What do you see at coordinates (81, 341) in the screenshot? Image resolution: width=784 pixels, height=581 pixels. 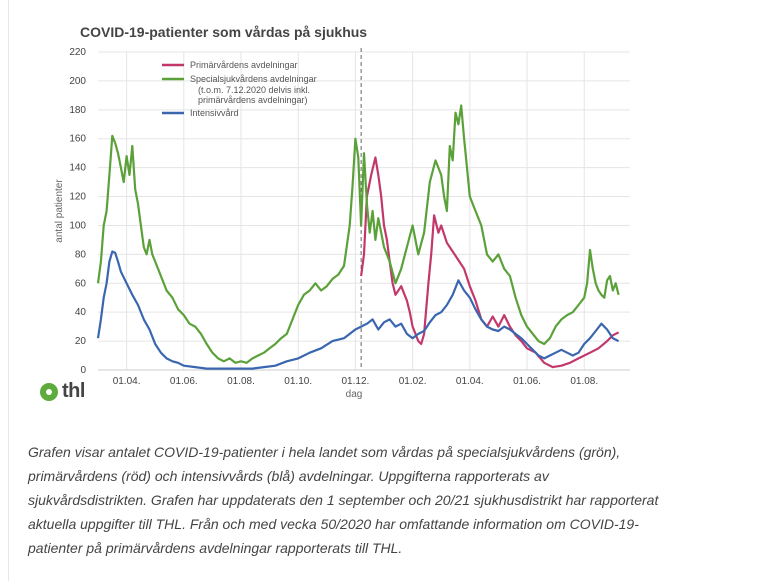 I see `y-tick-label: 20` at bounding box center [81, 341].